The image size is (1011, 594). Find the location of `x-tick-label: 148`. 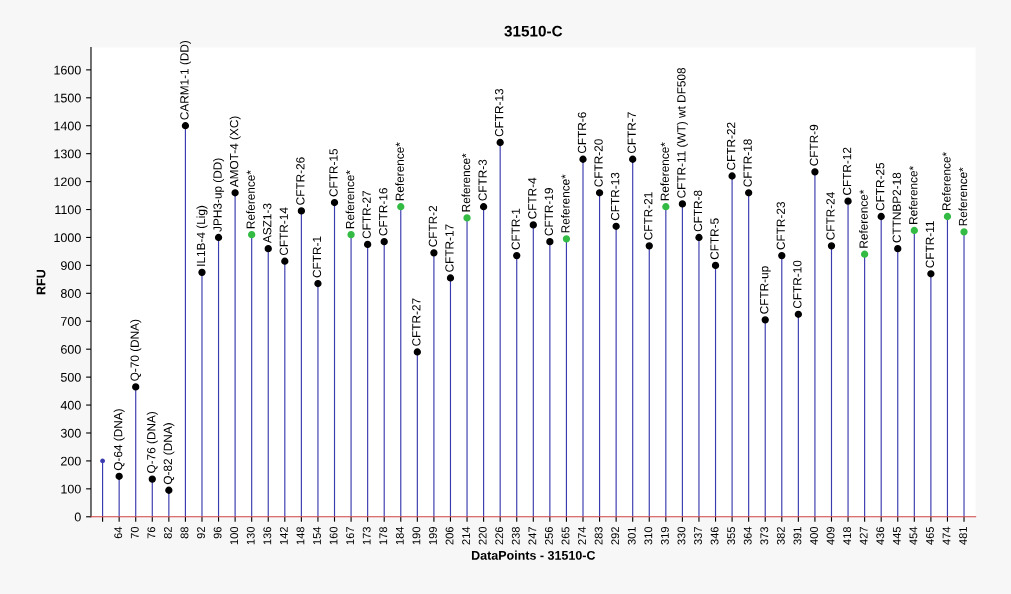

x-tick-label: 148 is located at coordinates (300, 535).